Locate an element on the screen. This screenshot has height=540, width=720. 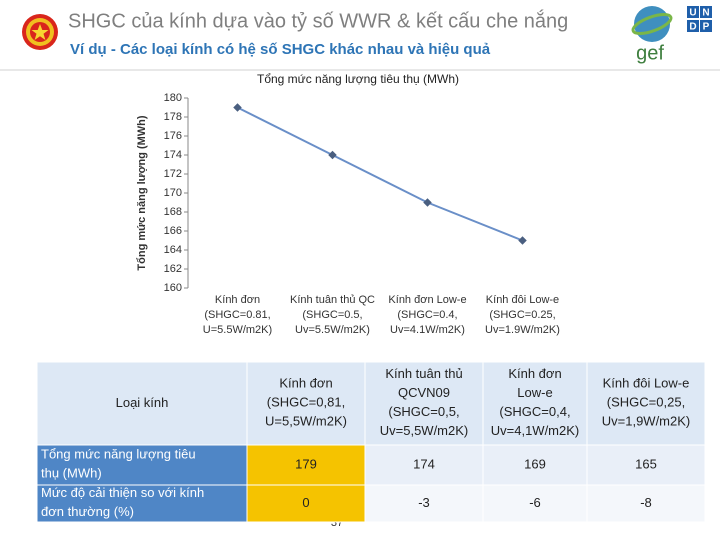
table-header-text: Kính đơn (SHGC=0,81, U=5,5W/m2K) is located at coordinates (306, 402).